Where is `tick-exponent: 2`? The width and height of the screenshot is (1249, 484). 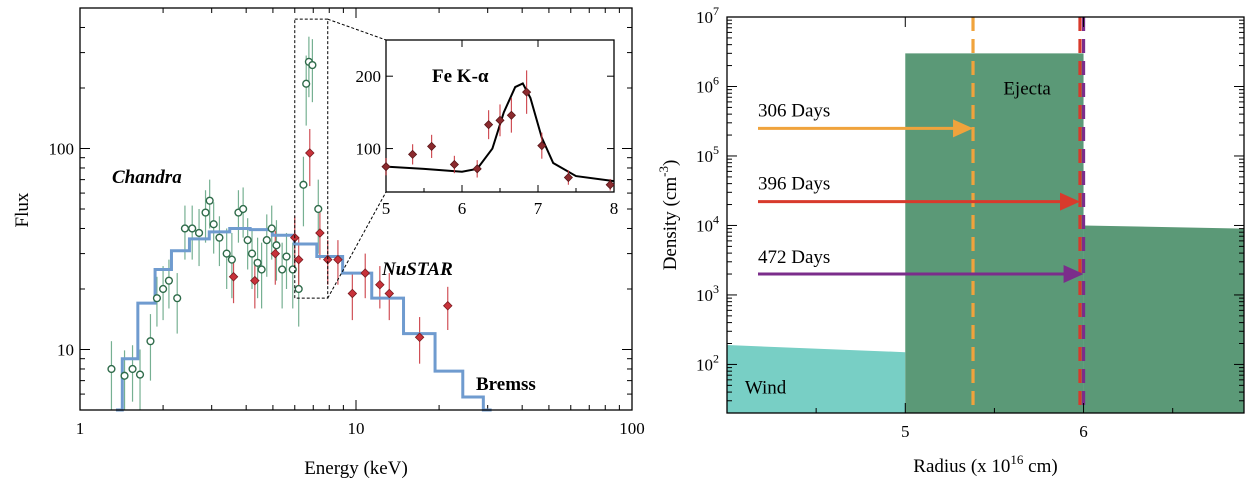 tick-exponent: 2 is located at coordinates (716, 358).